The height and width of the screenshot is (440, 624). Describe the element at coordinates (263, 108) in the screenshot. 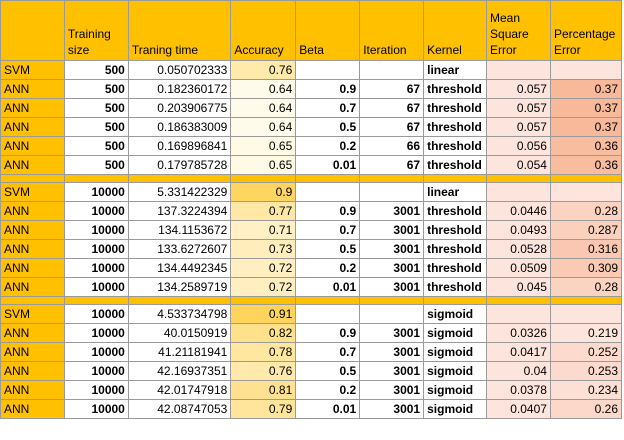

I see `accuracy-cell: 0.64` at that location.